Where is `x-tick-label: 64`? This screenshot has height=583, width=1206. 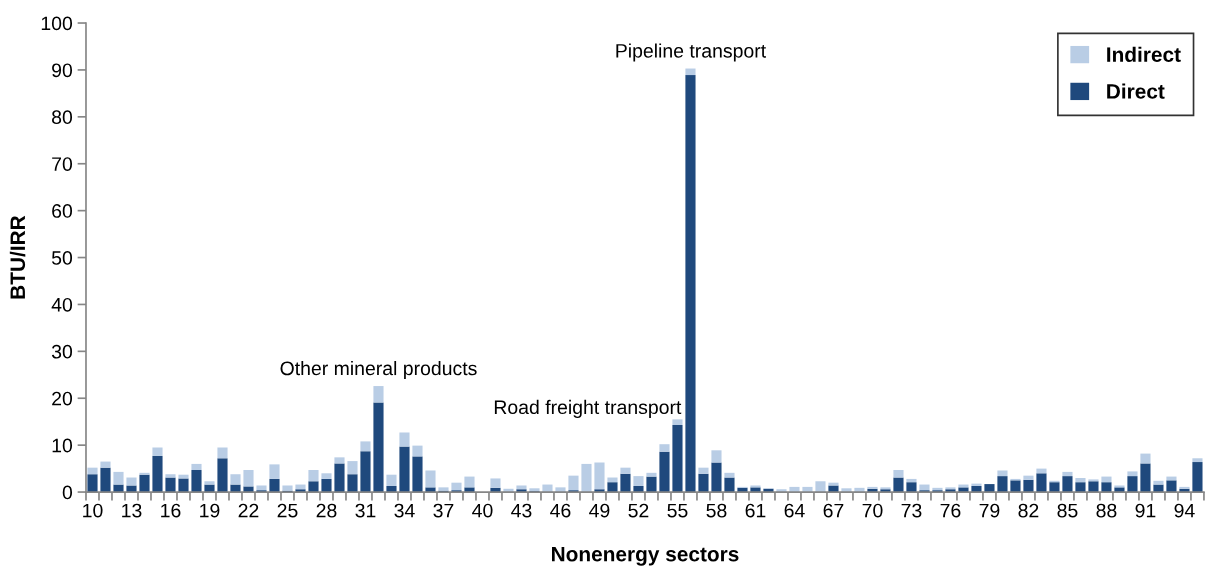
x-tick-label: 64 is located at coordinates (794, 510).